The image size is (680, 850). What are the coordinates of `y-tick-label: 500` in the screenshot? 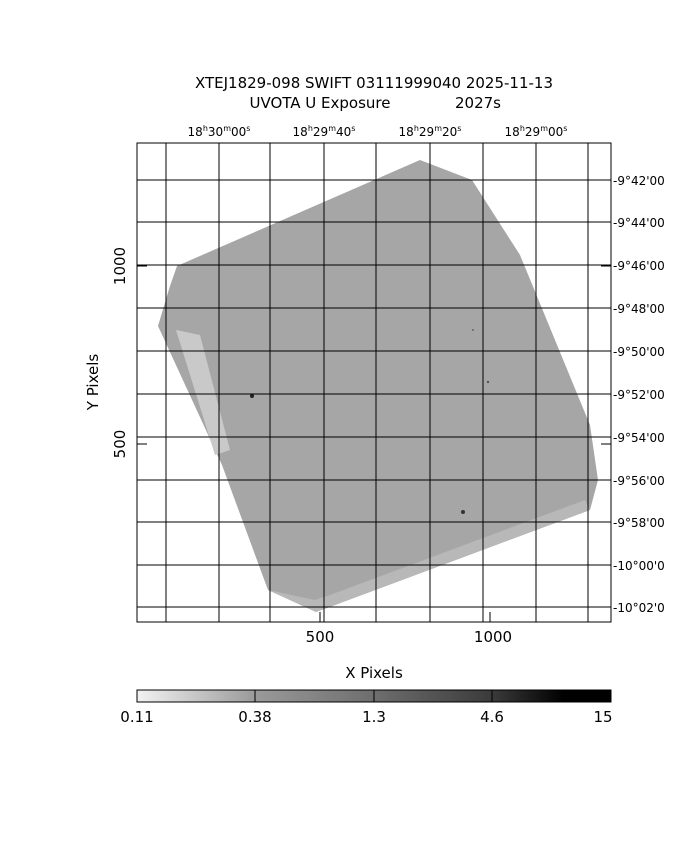 It's located at (120, 444).